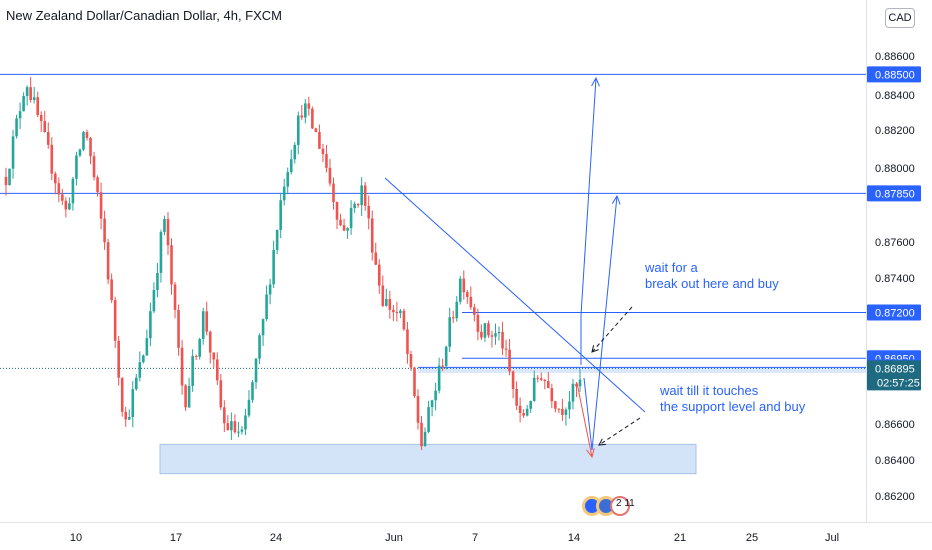 Image resolution: width=932 pixels, height=550 pixels. I want to click on price-tick: 0.86600, so click(895, 425).